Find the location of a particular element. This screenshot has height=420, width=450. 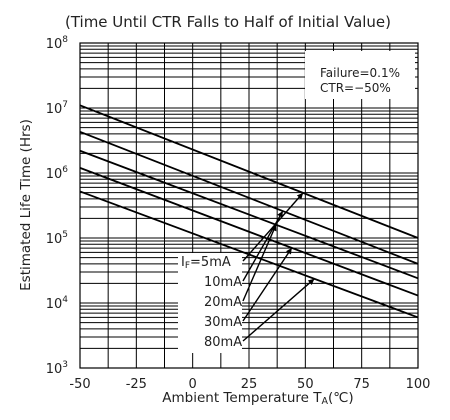

label-background is located at coordinates (210, 303).